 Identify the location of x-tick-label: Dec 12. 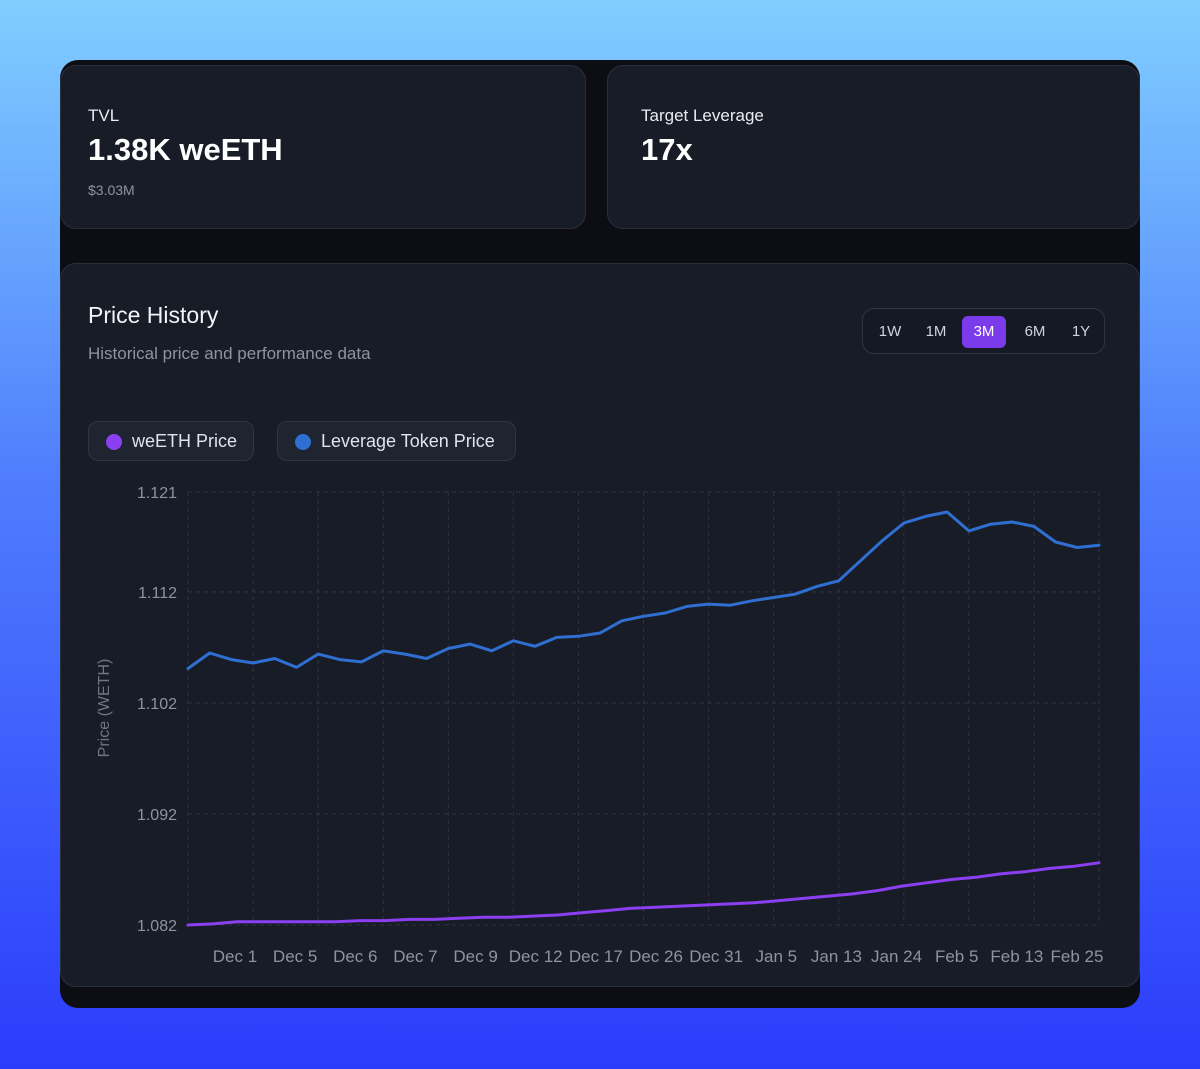
(536, 956).